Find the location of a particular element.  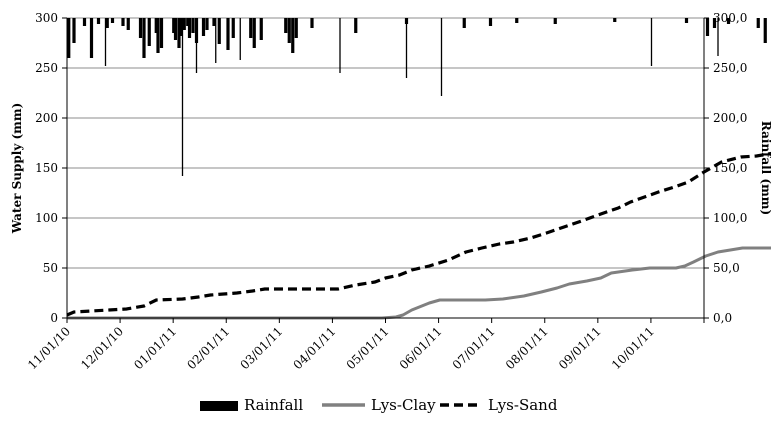

y-tick-label: 200 is located at coordinates (46, 118).